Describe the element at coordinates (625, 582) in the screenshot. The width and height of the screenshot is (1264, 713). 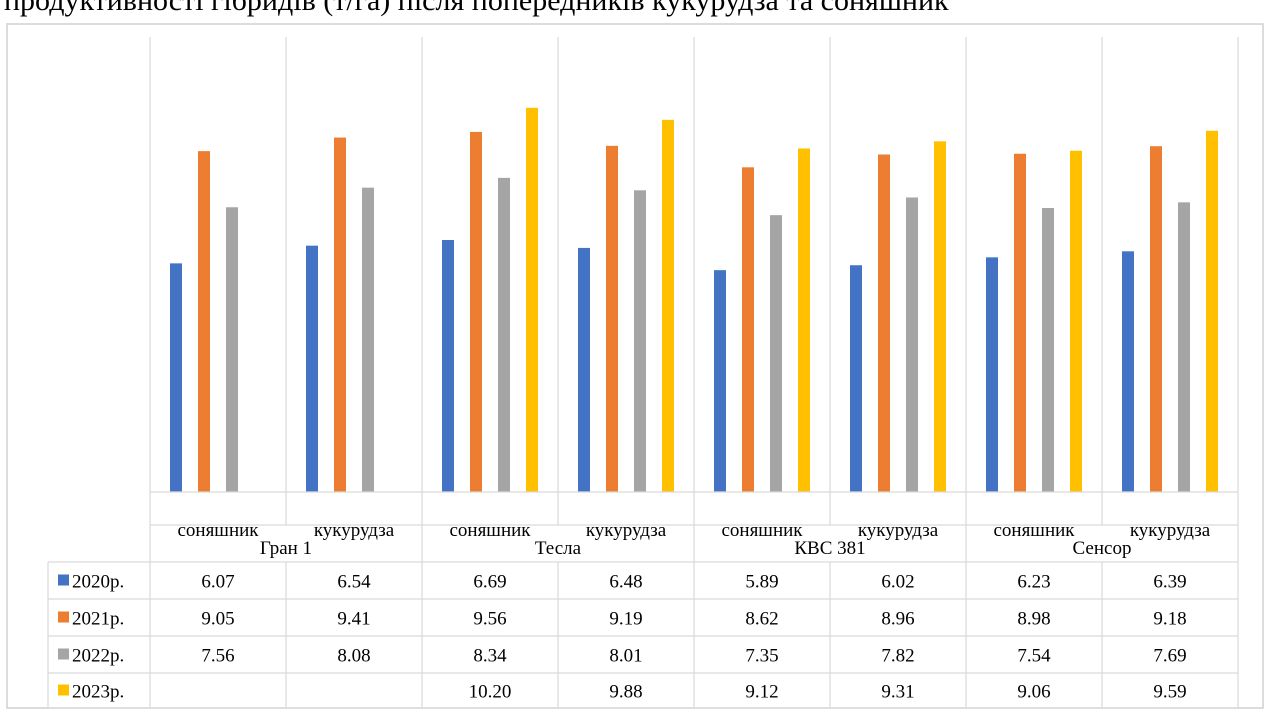
I see `table-cell: 6.48` at that location.